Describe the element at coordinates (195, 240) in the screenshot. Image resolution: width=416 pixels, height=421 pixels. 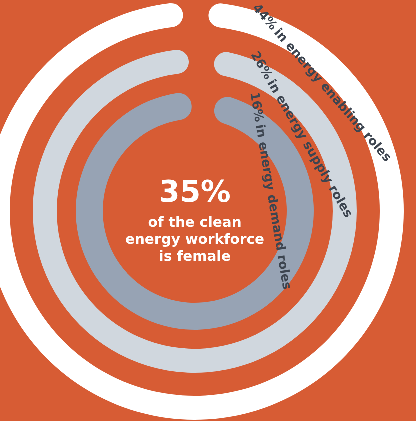
I see `text: of the clean energy workforce is female` at that location.